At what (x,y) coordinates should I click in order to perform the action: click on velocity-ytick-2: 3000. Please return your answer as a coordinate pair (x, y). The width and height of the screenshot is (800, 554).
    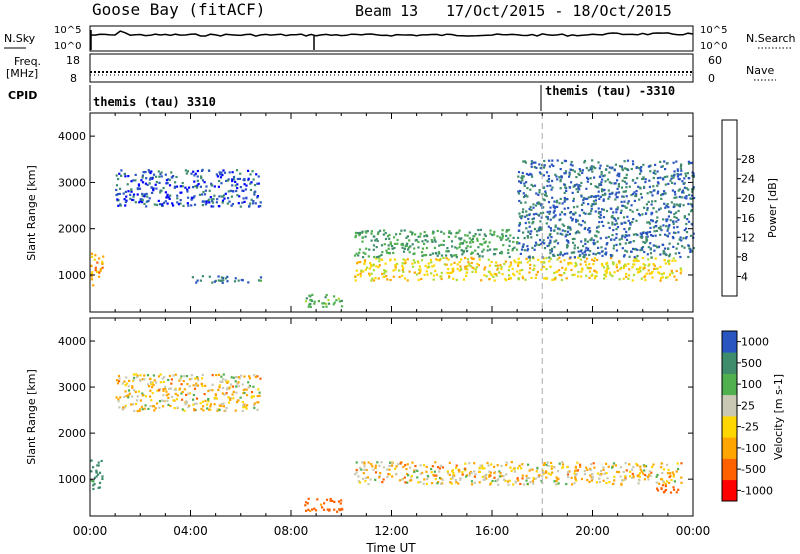
    Looking at the image, I should click on (72, 387).